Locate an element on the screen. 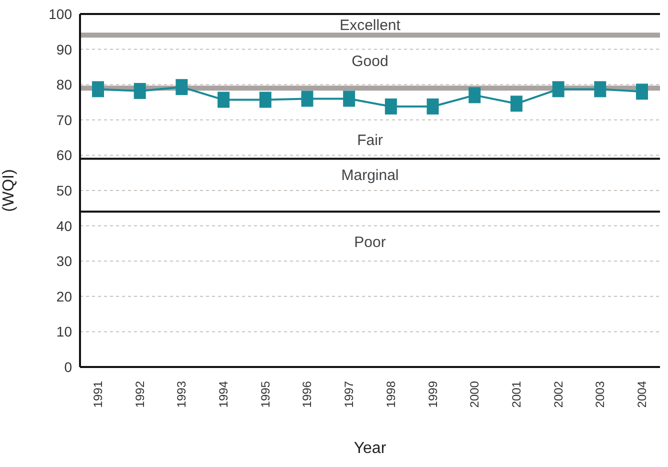 Image resolution: width=668 pixels, height=467 pixels. y-tick-label: 80 is located at coordinates (64, 84).